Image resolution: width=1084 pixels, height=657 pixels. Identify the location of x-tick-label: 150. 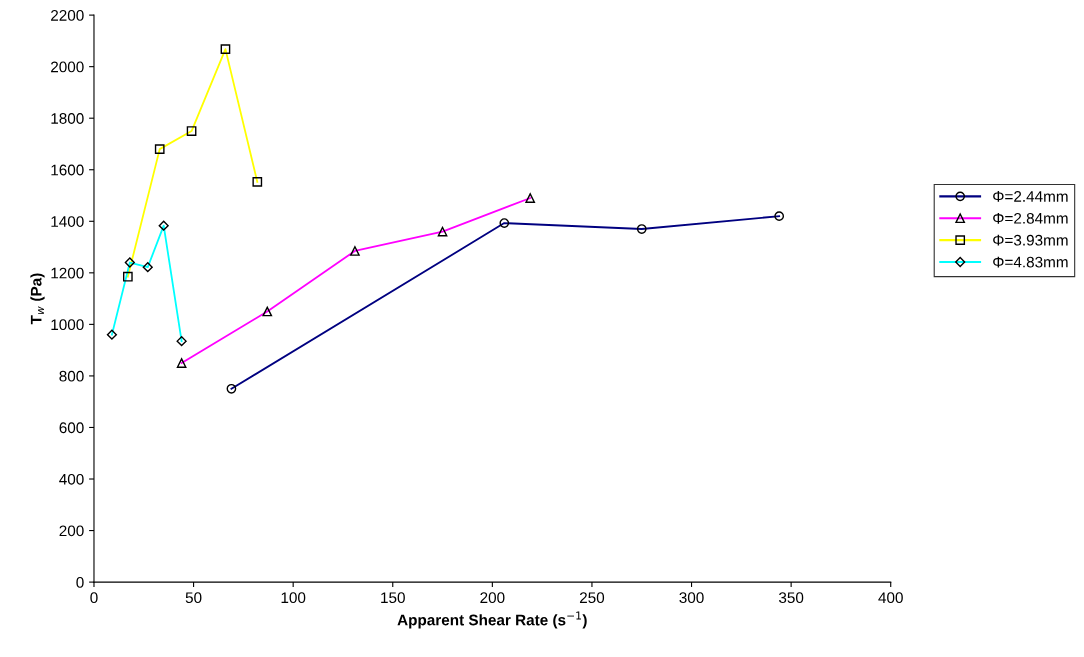
(393, 598).